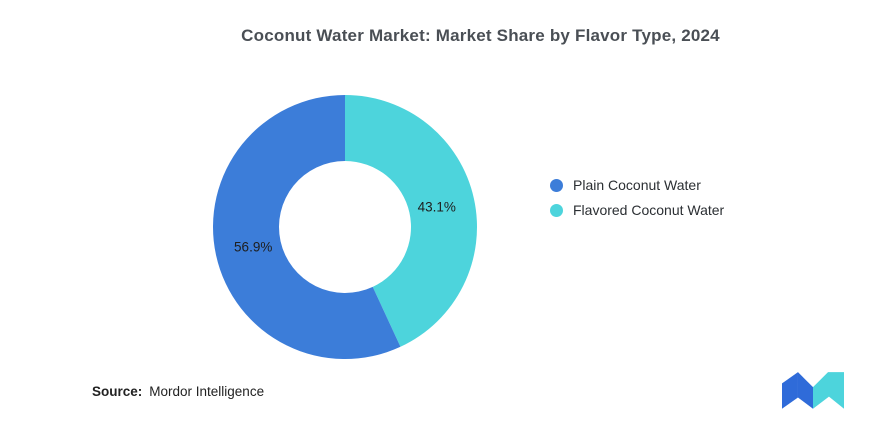 The image size is (877, 421). Describe the element at coordinates (649, 210) in the screenshot. I see `legend-label-flavored: Flavored Coconut Water` at that location.